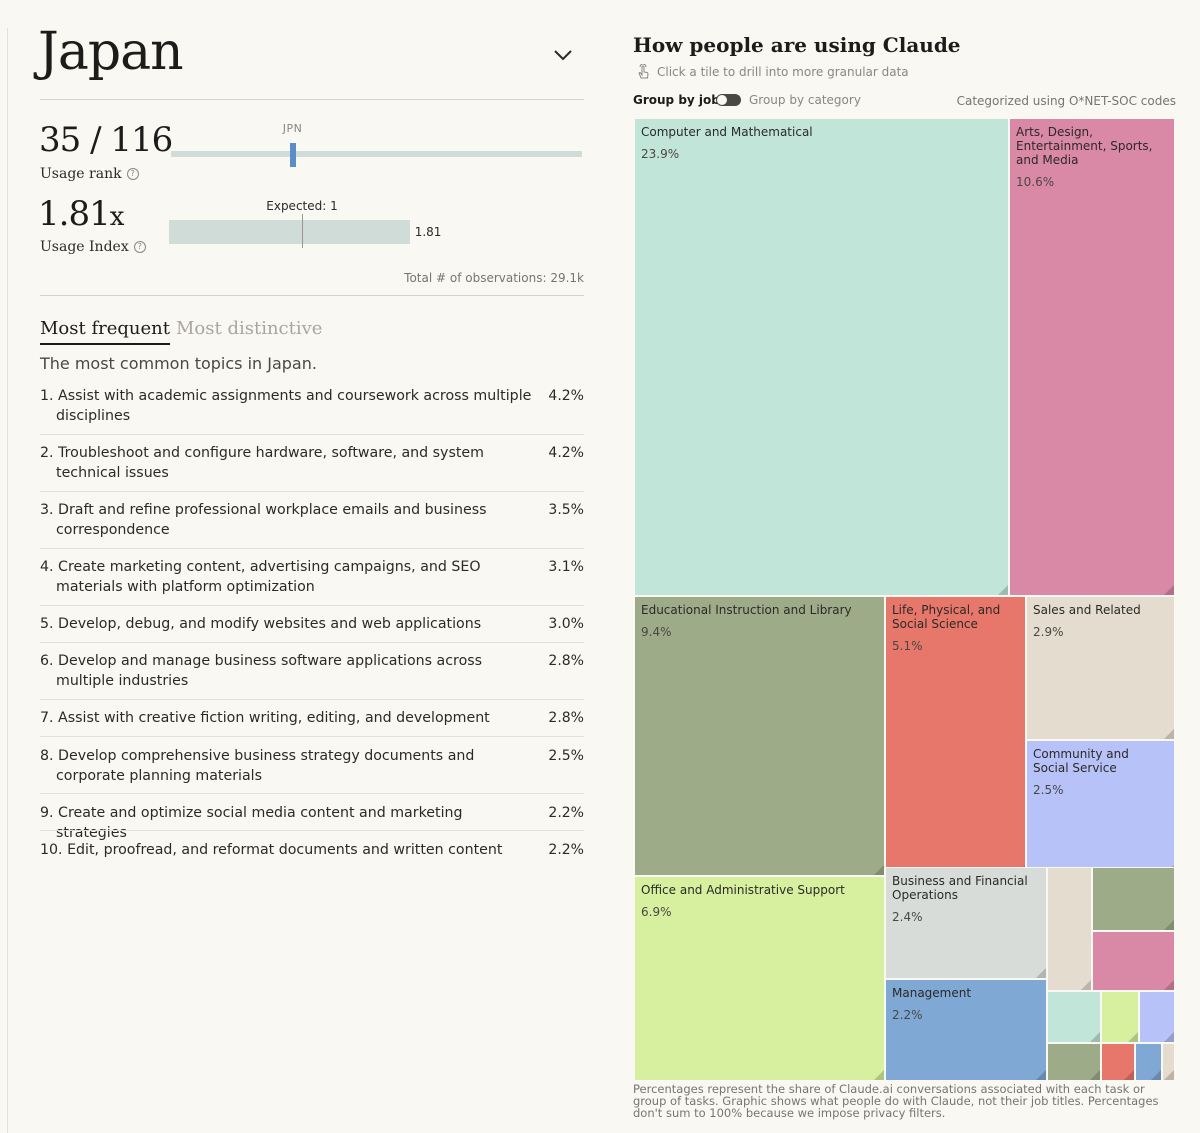 The height and width of the screenshot is (1133, 1200). What do you see at coordinates (907, 646) in the screenshot?
I see `tile-percentage: 5.1%` at bounding box center [907, 646].